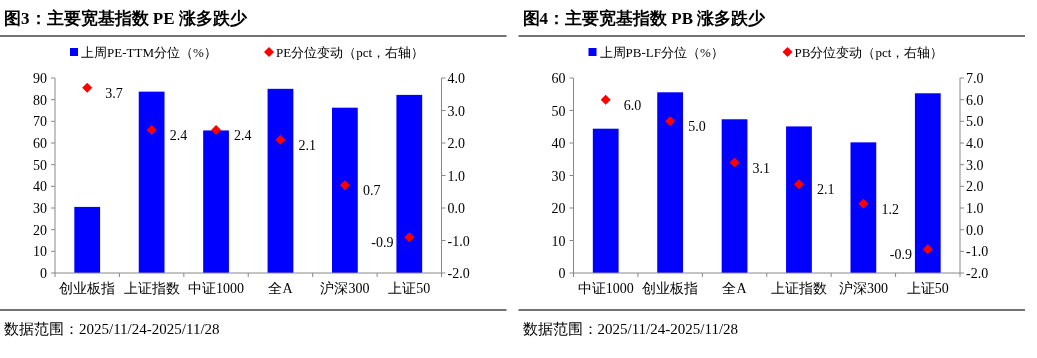 The height and width of the screenshot is (358, 1037). I want to click on data-label: 3.1, so click(761, 168).